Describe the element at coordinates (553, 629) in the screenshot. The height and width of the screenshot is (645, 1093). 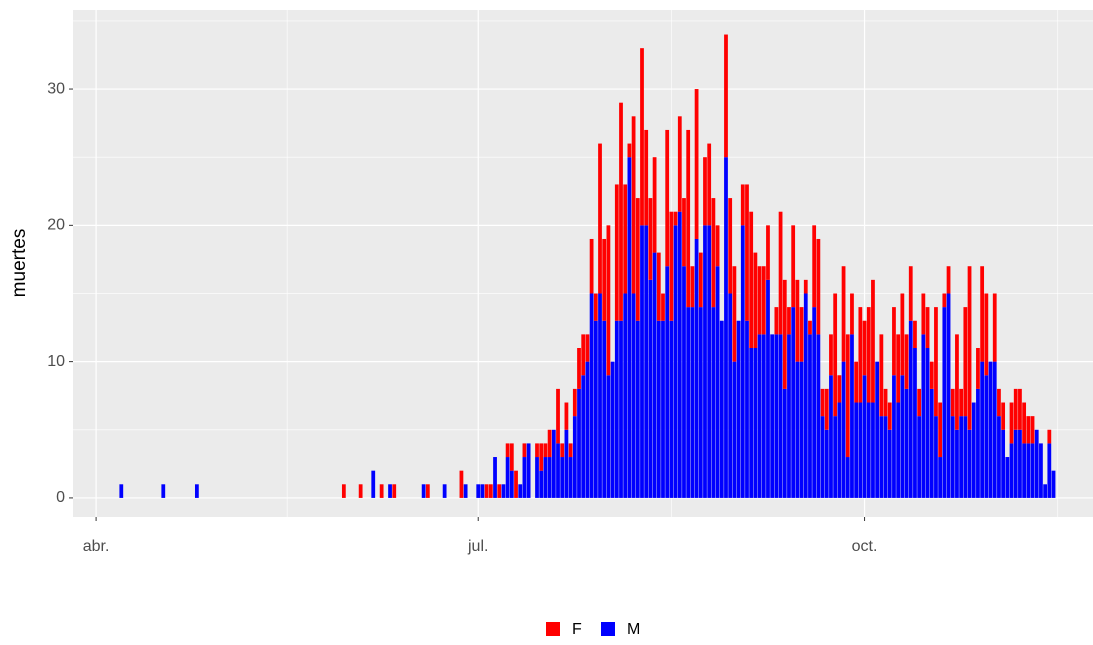
I see `legend-swatch` at that location.